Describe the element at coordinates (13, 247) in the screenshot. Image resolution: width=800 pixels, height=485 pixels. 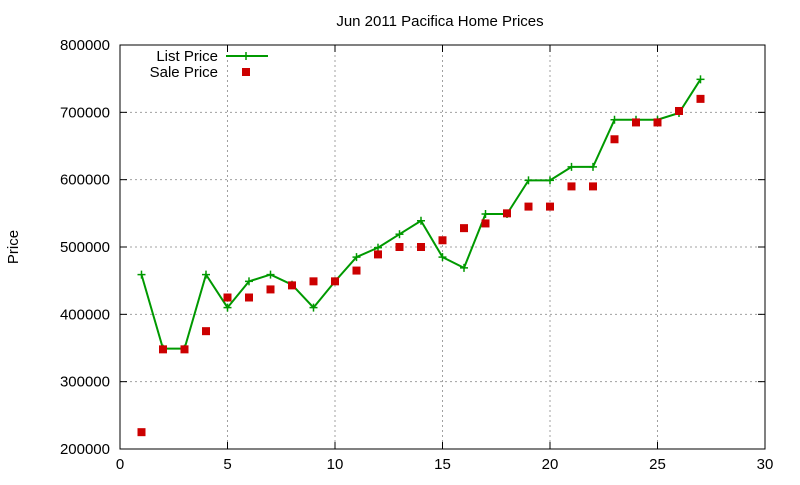
I see `y-axis-label: Price` at that location.